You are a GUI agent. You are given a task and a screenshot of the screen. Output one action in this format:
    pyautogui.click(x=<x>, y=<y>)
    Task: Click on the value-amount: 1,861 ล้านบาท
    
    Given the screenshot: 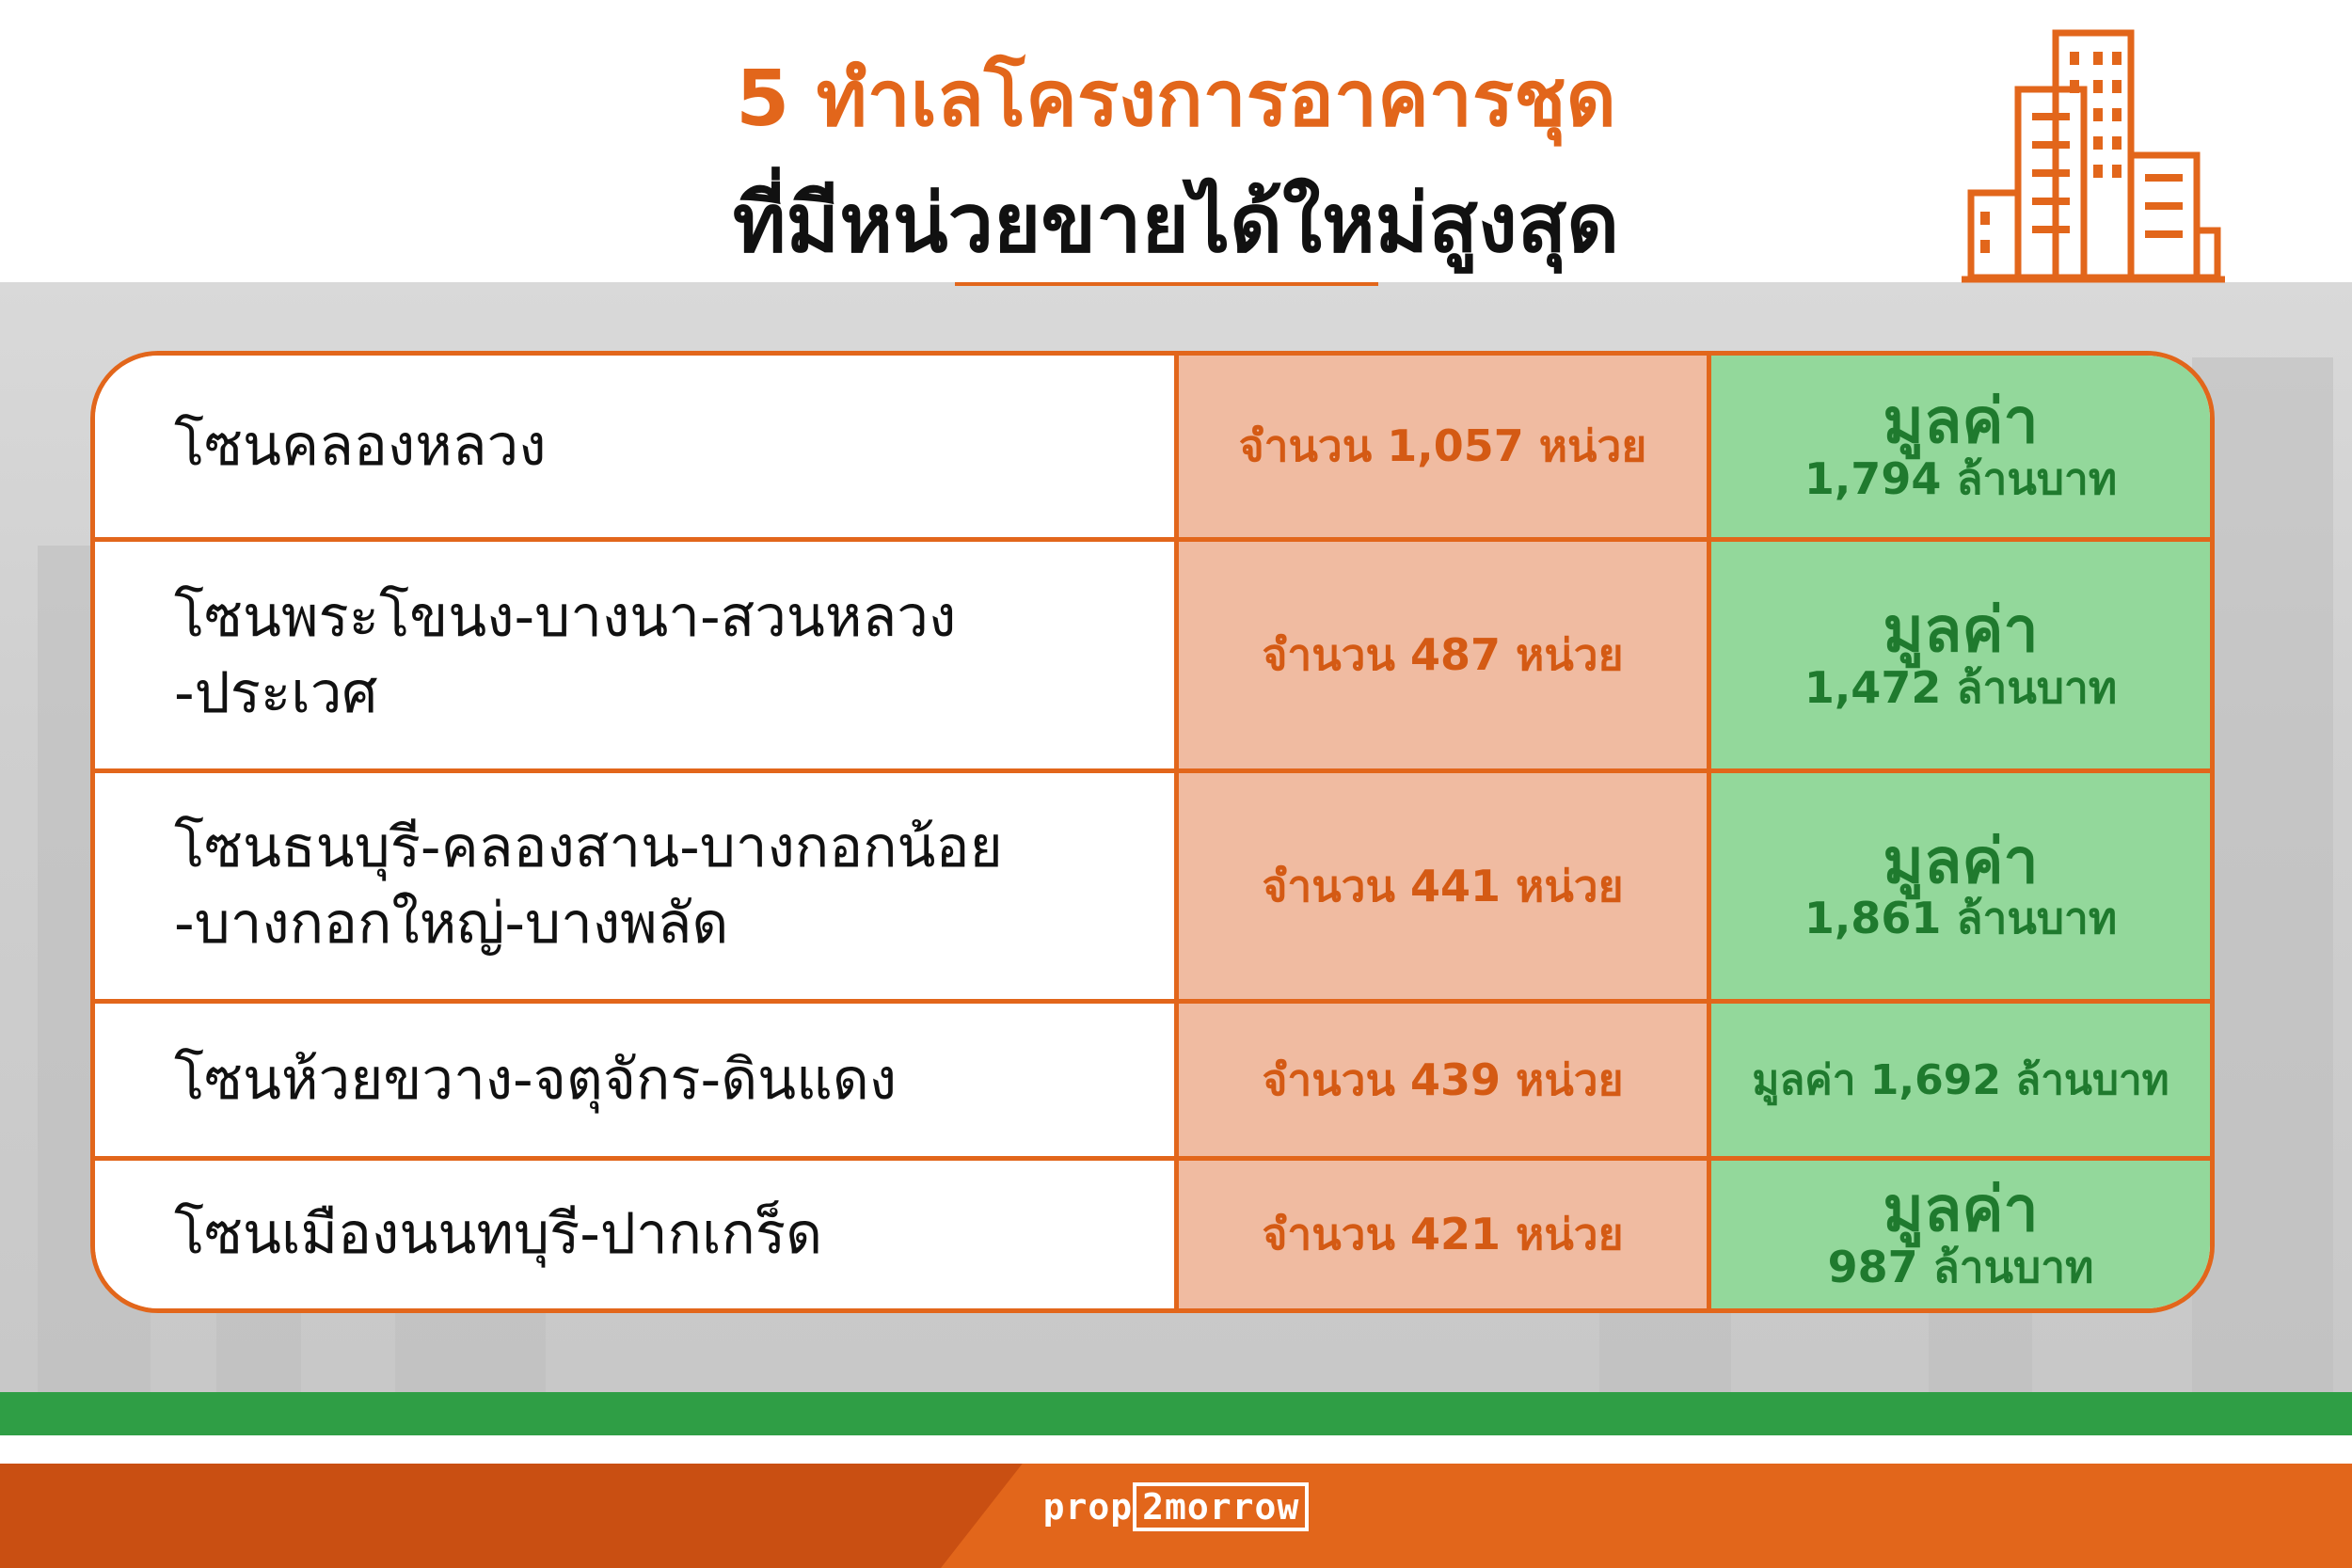 What is the action you would take?
    pyautogui.click(x=1961, y=918)
    